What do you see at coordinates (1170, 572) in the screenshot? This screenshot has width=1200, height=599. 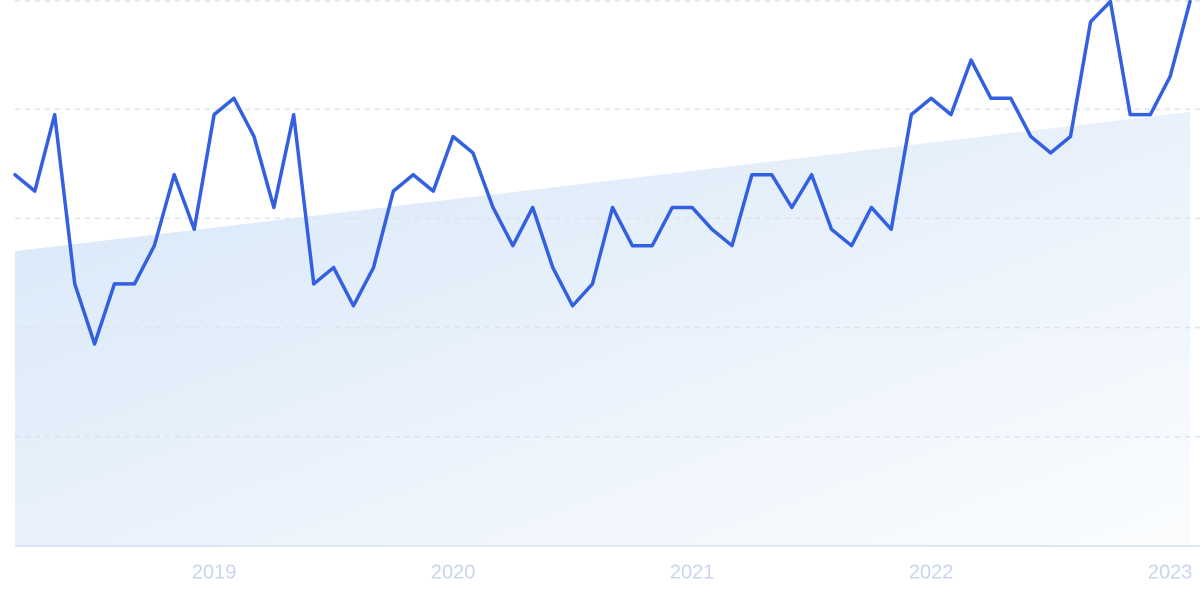 I see `x-tick-label: 2023` at bounding box center [1170, 572].